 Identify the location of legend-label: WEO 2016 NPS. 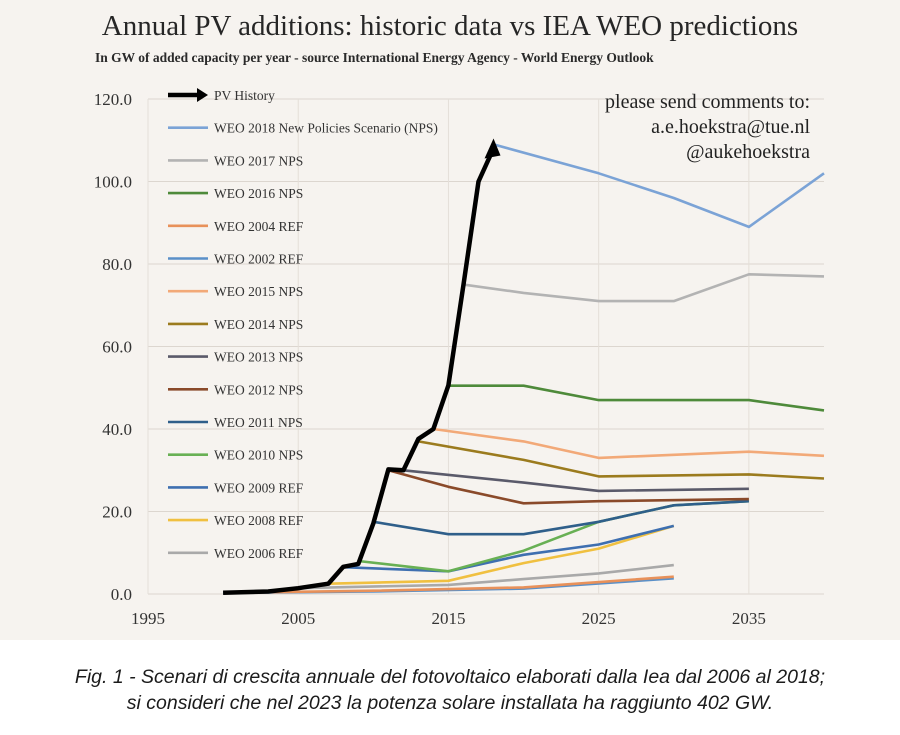
(258, 193).